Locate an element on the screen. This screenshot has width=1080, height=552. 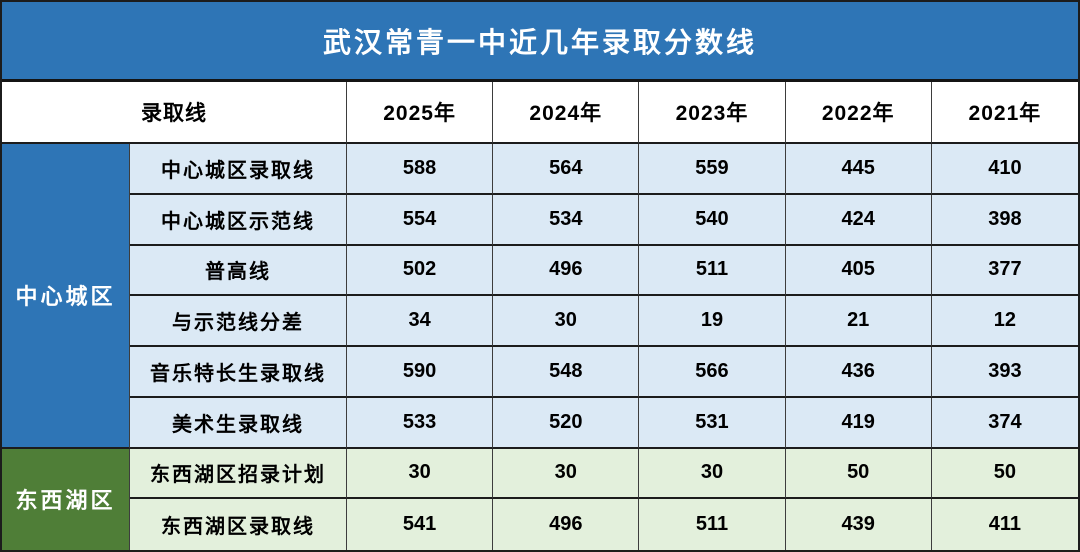
row-label: 中心城区录取线 is located at coordinates (238, 169).